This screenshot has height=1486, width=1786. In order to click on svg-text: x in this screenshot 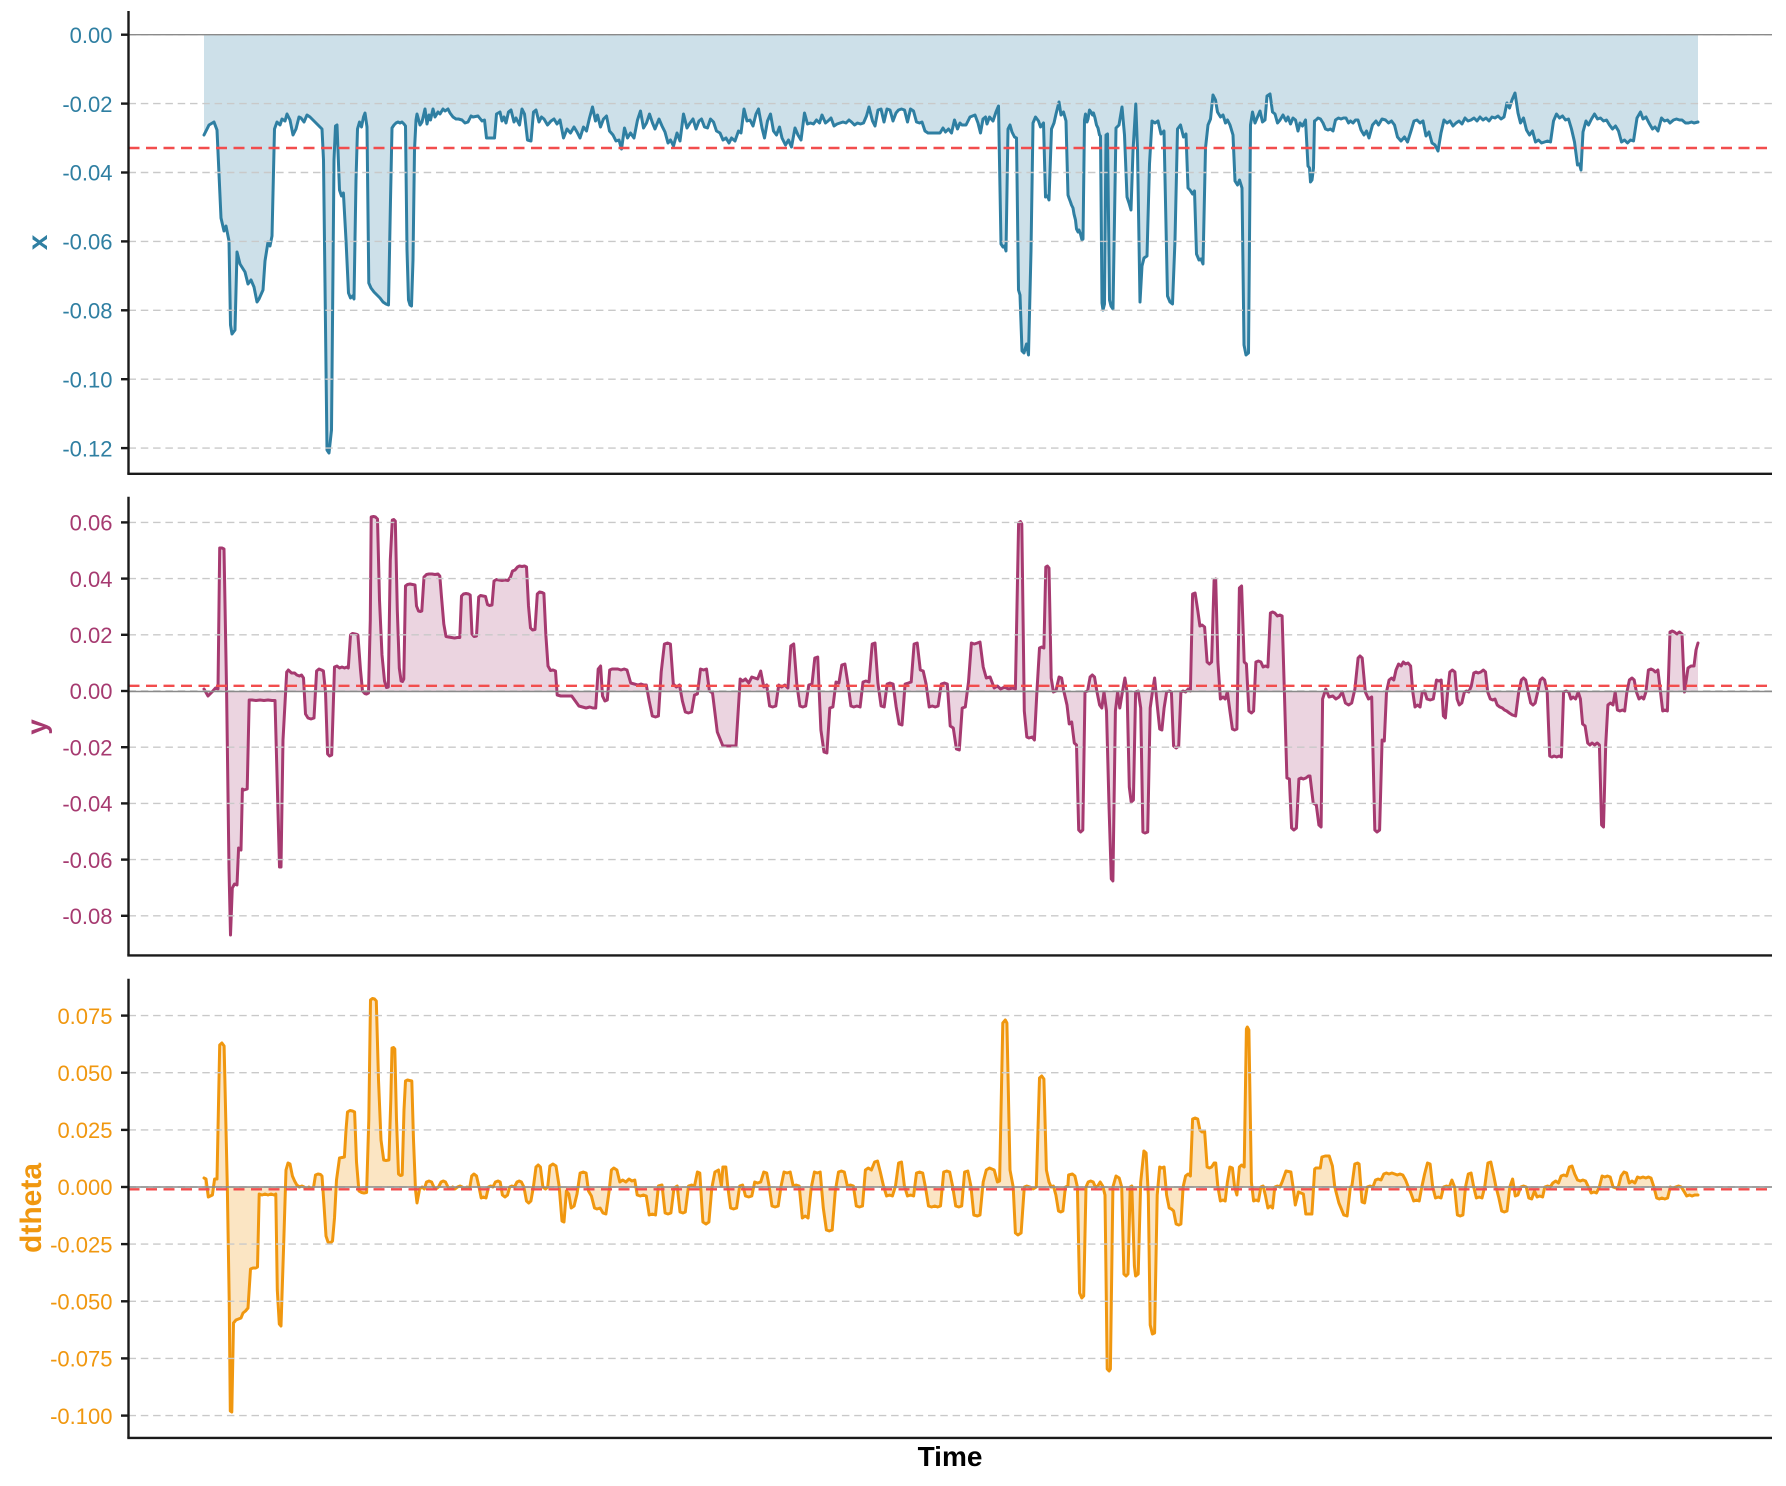, I will do `click(37, 242)`.